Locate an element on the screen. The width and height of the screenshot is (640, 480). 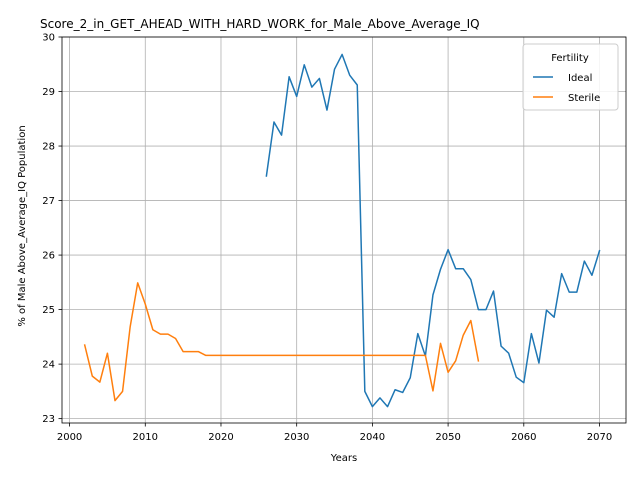
legend-label-ideal: Ideal is located at coordinates (580, 78).